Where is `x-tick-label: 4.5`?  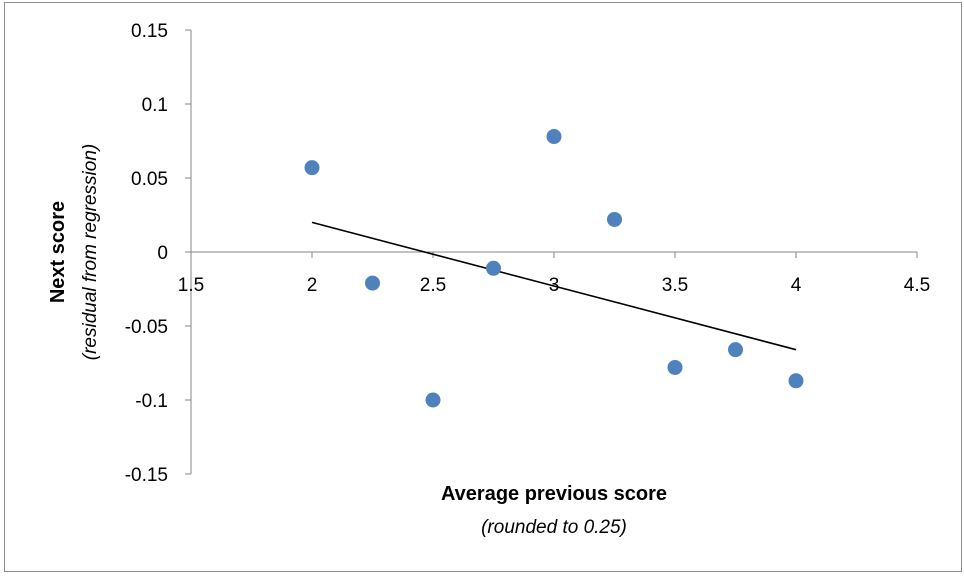 x-tick-label: 4.5 is located at coordinates (917, 285).